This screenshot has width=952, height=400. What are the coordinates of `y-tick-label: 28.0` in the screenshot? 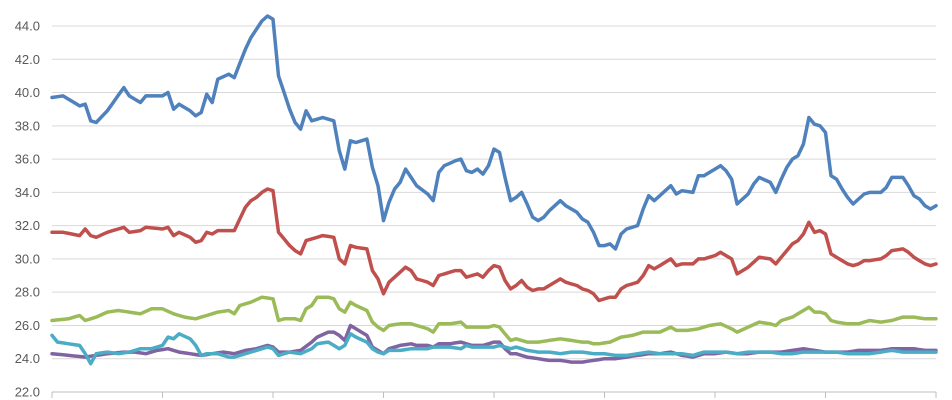 It's located at (27, 292).